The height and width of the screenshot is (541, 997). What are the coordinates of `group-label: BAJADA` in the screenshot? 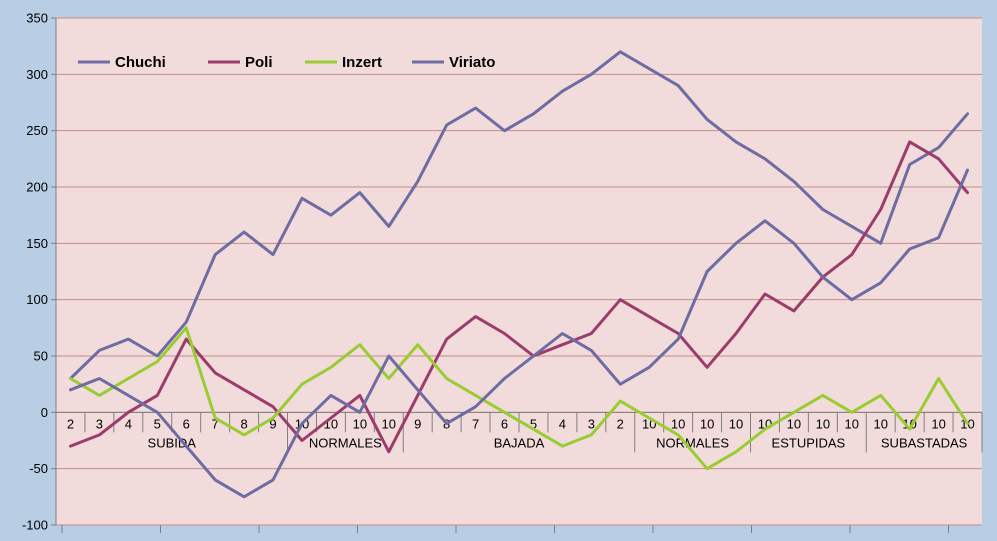 It's located at (519, 442).